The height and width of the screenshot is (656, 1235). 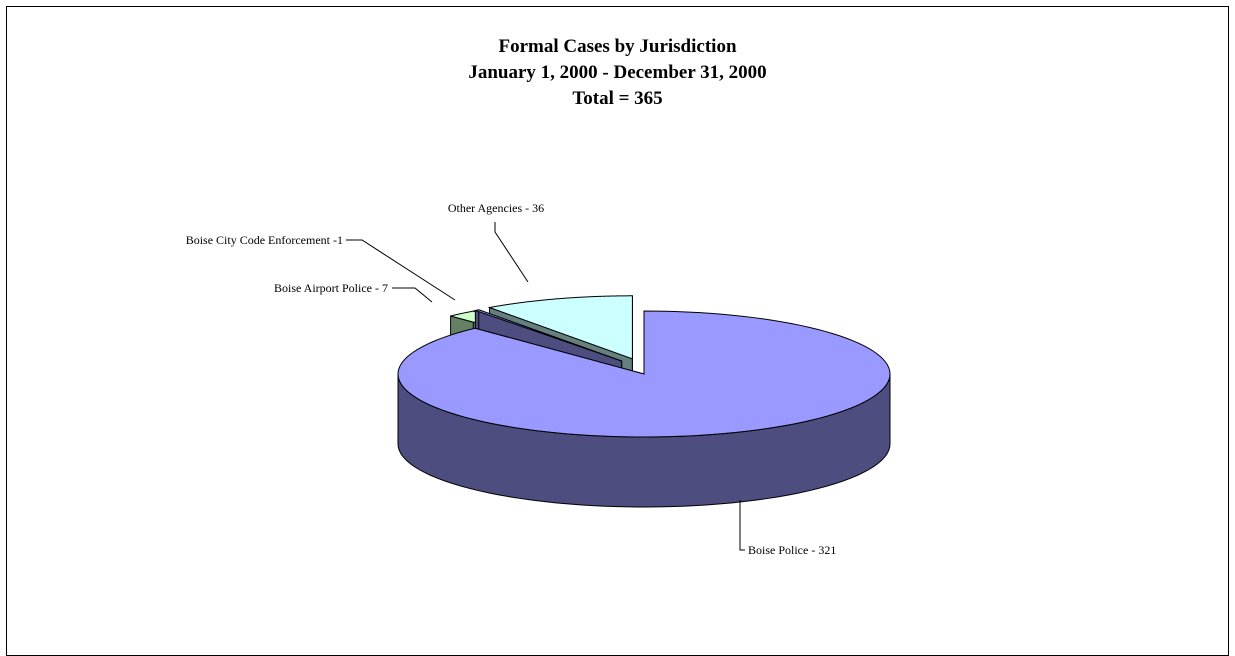 What do you see at coordinates (264, 240) in the screenshot?
I see `slice-label-boise-city-code-enforcement: Boise City Code Enforcement -1` at bounding box center [264, 240].